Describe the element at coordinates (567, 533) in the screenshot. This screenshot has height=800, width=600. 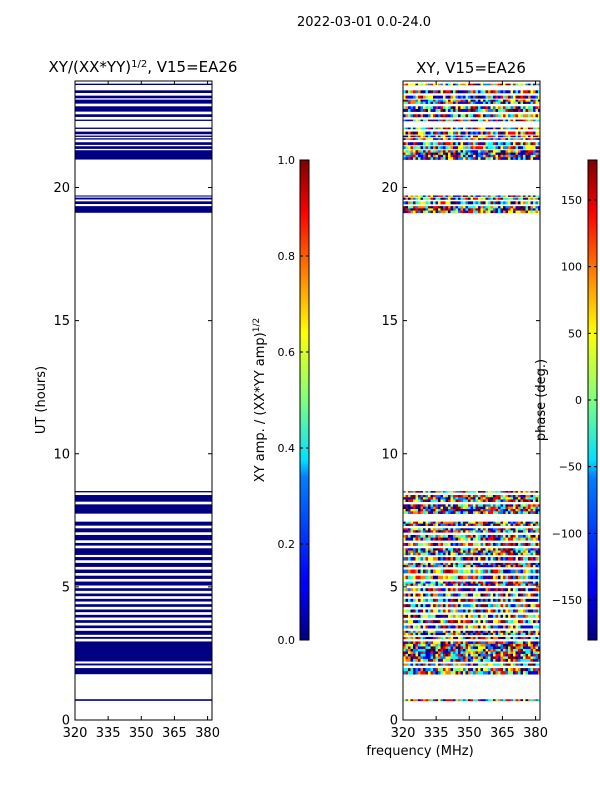
I see `colorbar-tick-label-1: −100` at that location.